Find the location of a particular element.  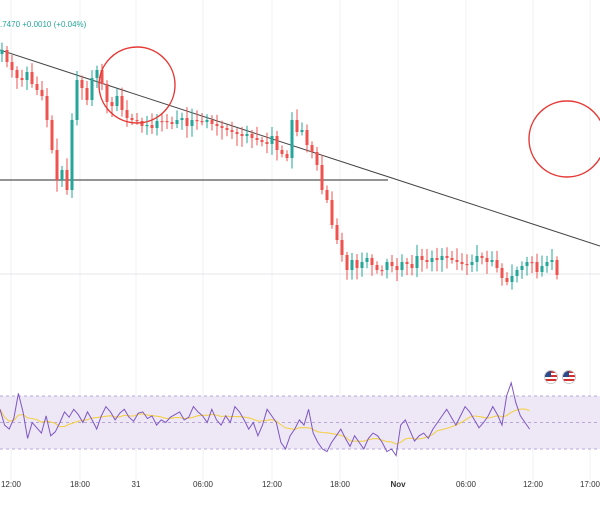

rsi-panel is located at coordinates (300, 419).